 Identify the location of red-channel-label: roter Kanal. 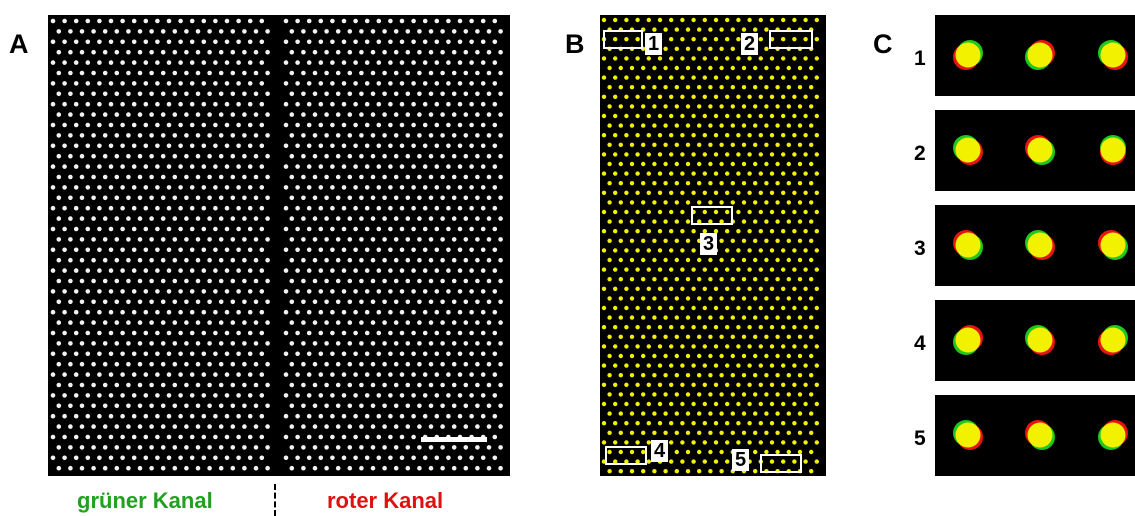
(385, 500).